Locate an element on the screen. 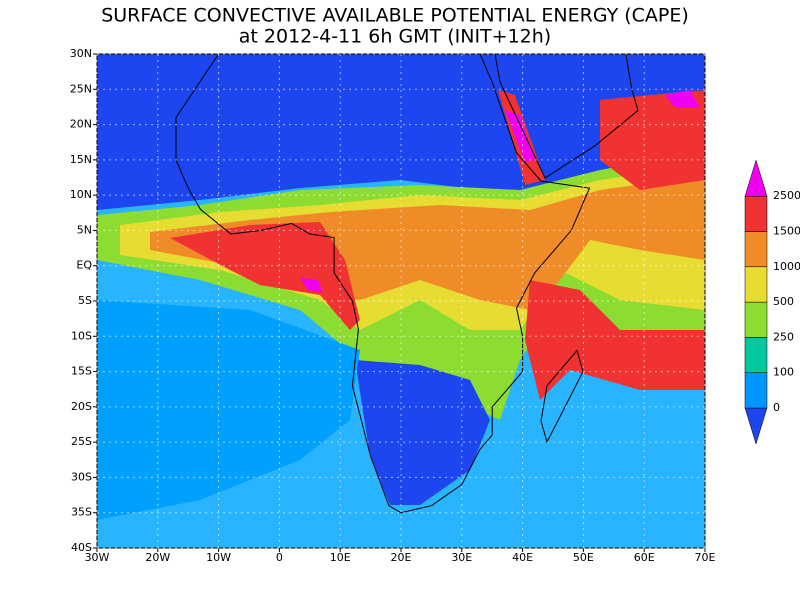  subtitle: at 2012-4-11 6h GMT (INIT+12h) is located at coordinates (395, 37).